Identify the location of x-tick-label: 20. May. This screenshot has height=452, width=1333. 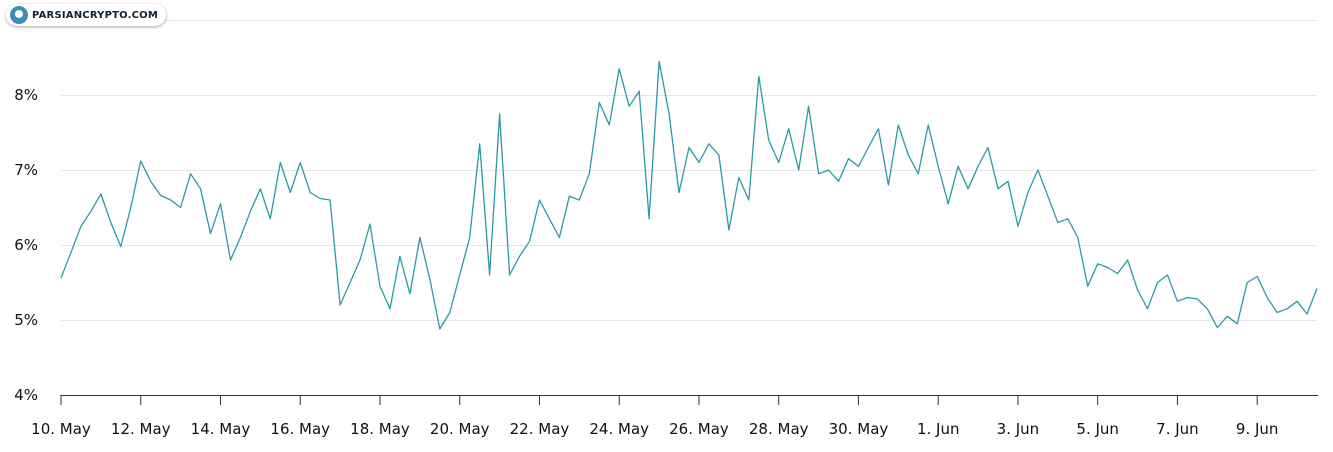
(460, 429).